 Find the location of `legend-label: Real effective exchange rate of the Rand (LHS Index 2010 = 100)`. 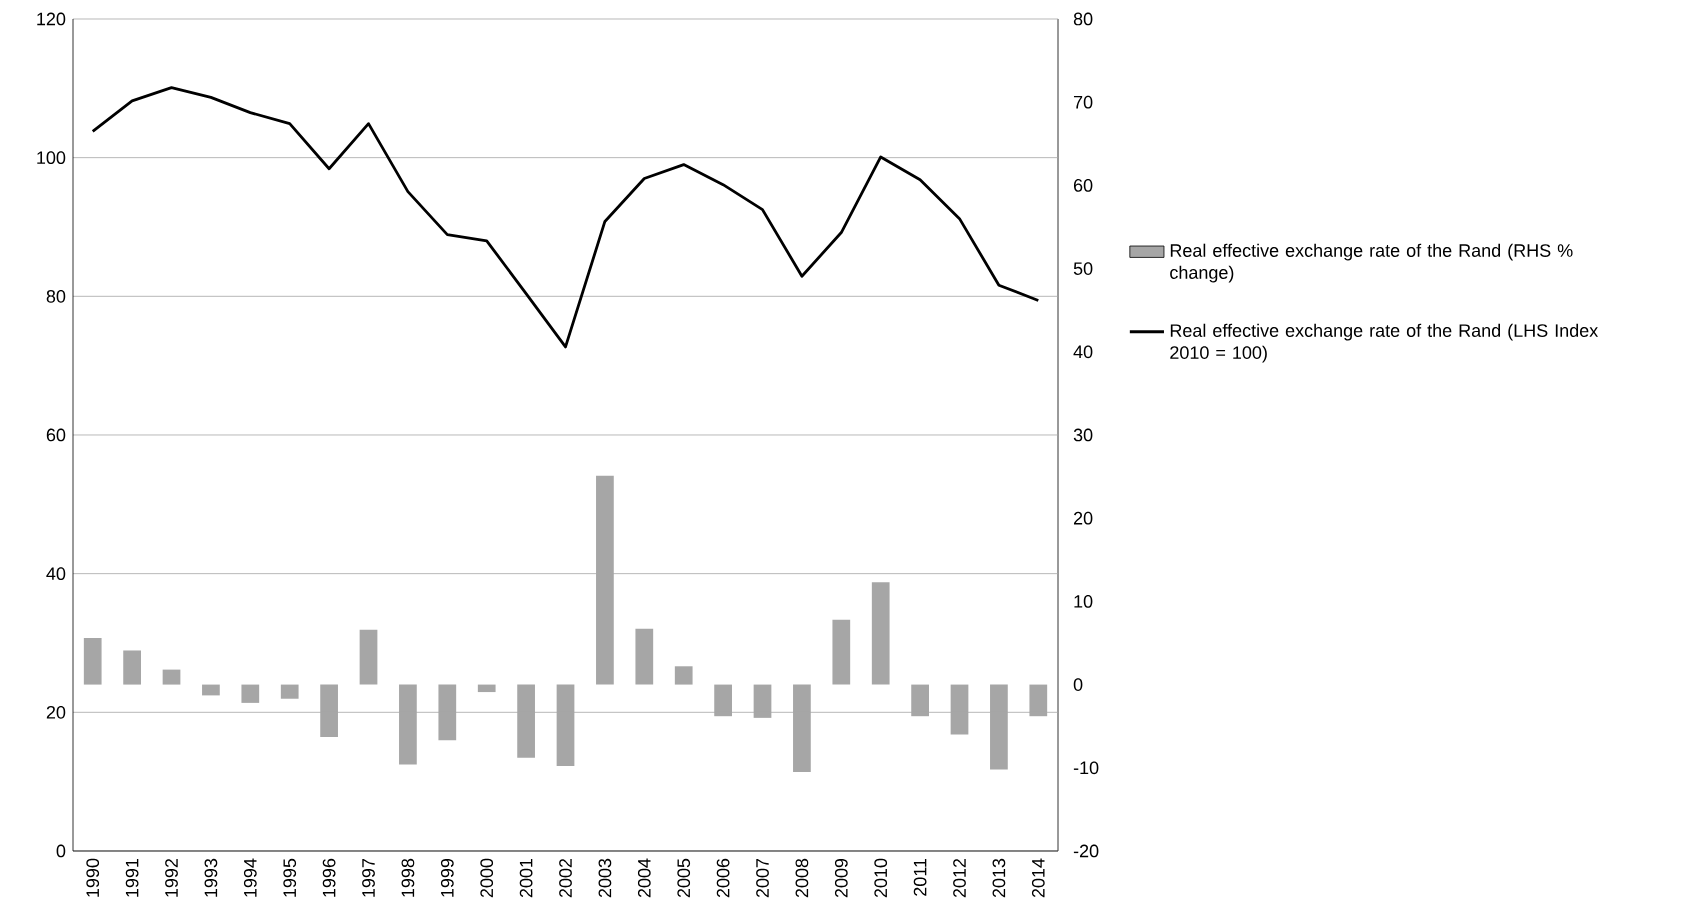

legend-label: Real effective exchange rate of the Rand (LHS Index 2010 = 100) is located at coordinates (1384, 343).